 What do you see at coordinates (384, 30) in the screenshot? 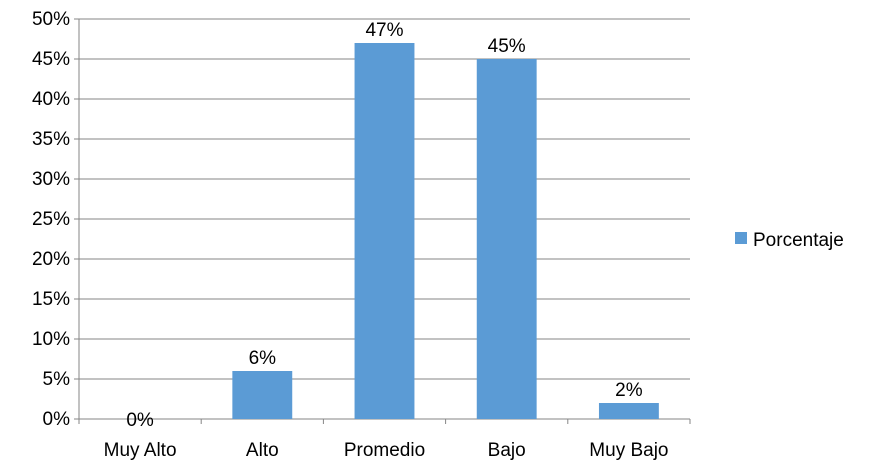
I see `data-label: 47%` at bounding box center [384, 30].